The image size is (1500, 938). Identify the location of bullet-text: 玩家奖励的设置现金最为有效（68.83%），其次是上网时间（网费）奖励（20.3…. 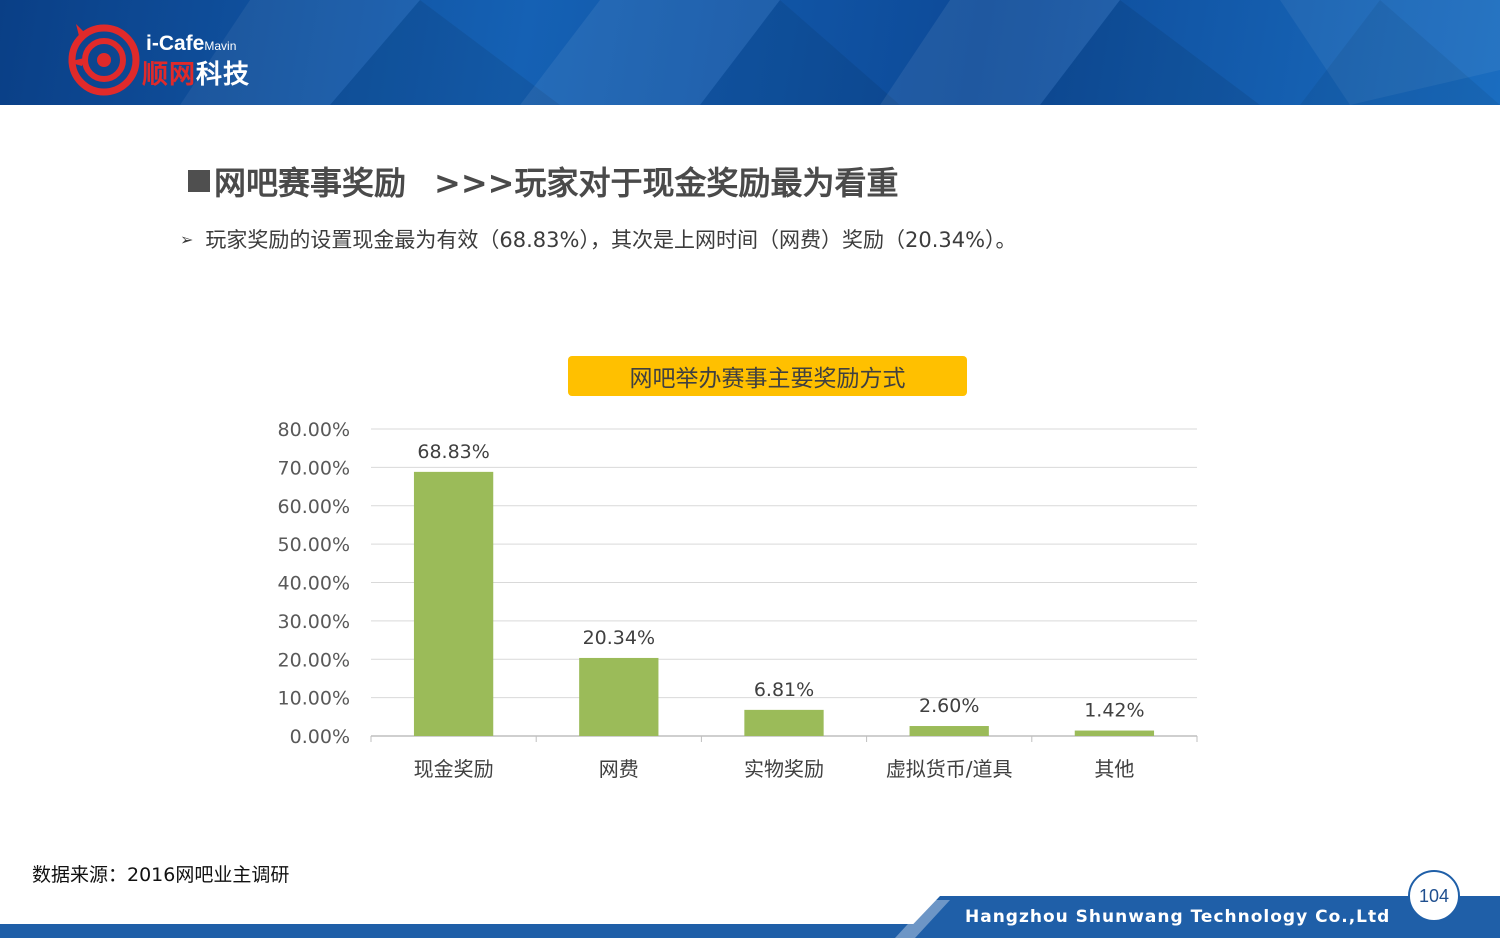
(611, 240).